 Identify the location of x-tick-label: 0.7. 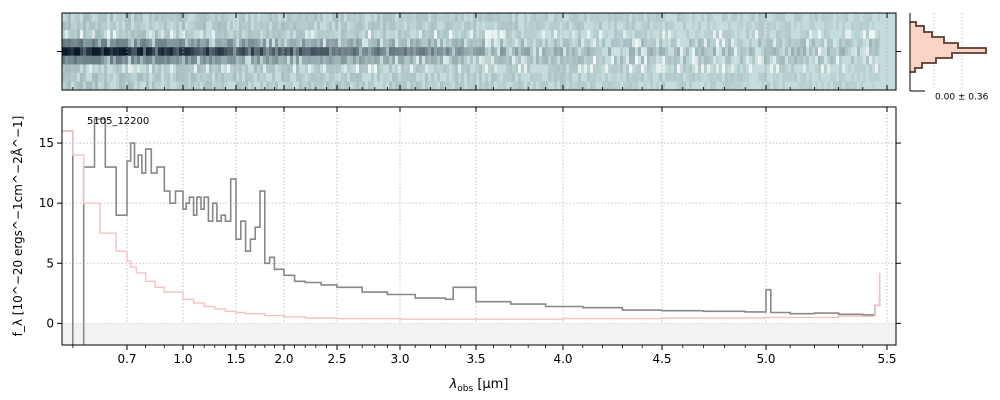
(126, 359).